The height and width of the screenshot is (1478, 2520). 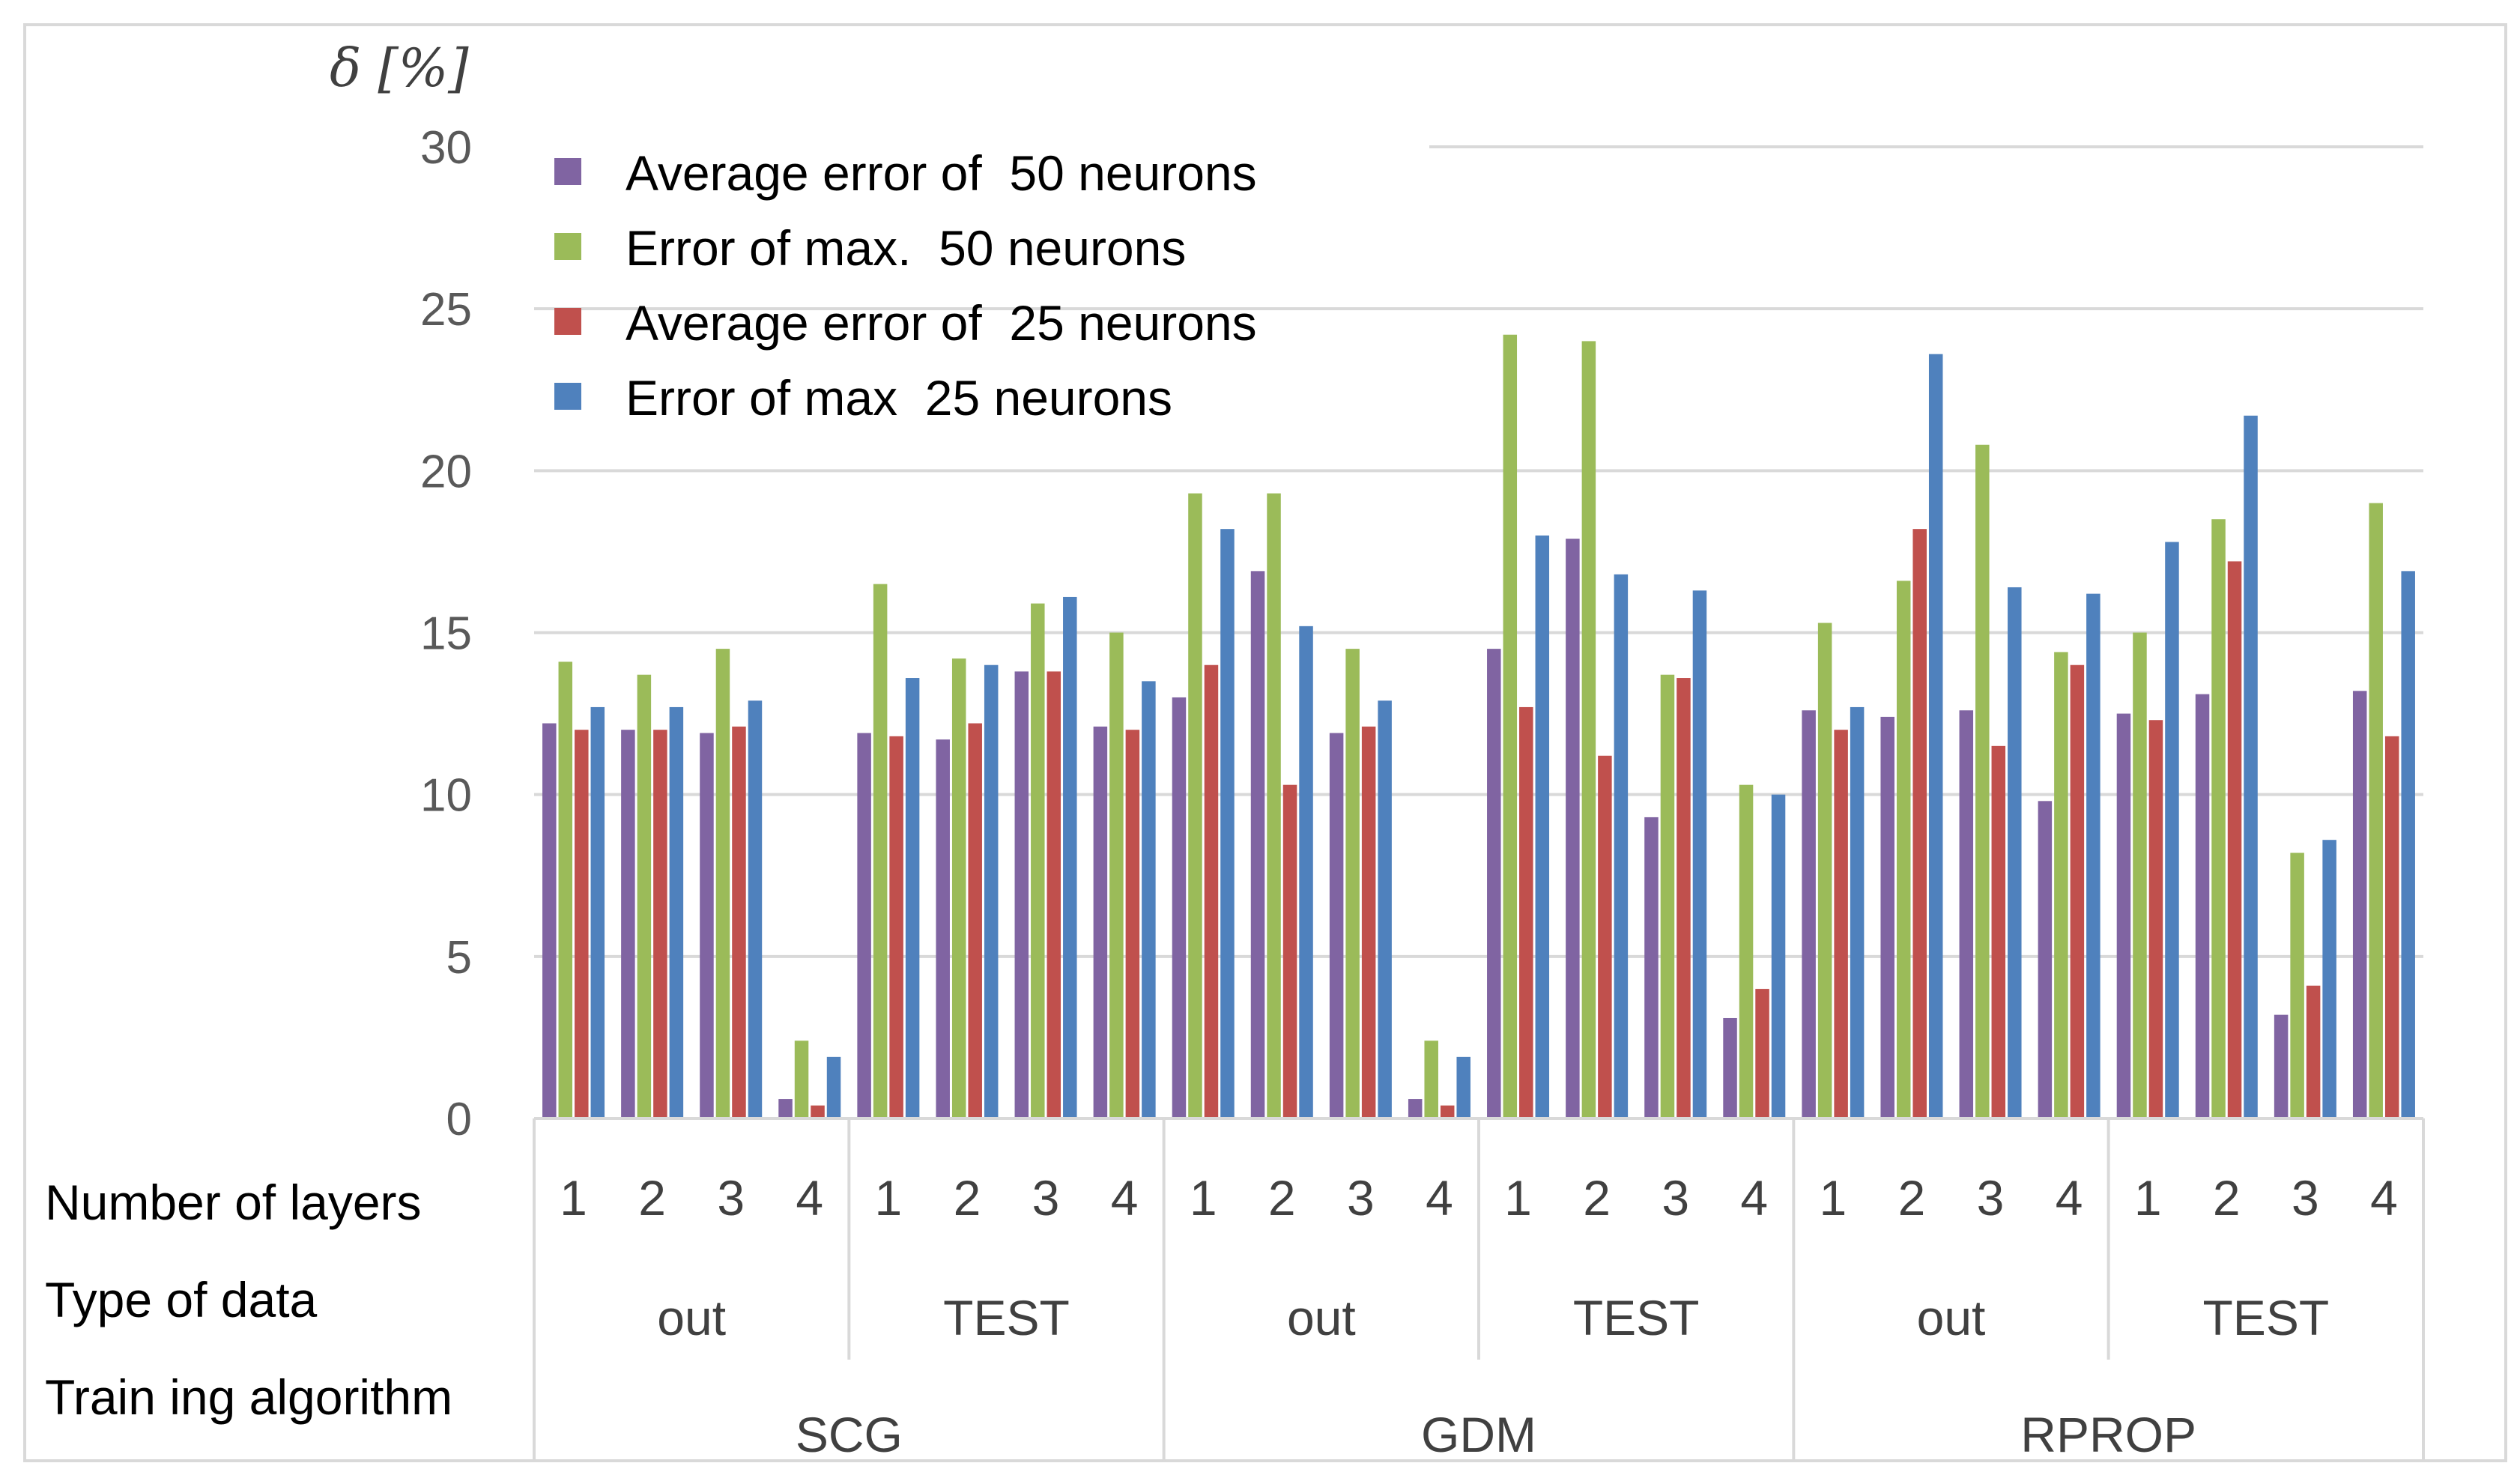 I want to click on y-tick-label: 10, so click(x=446, y=796).